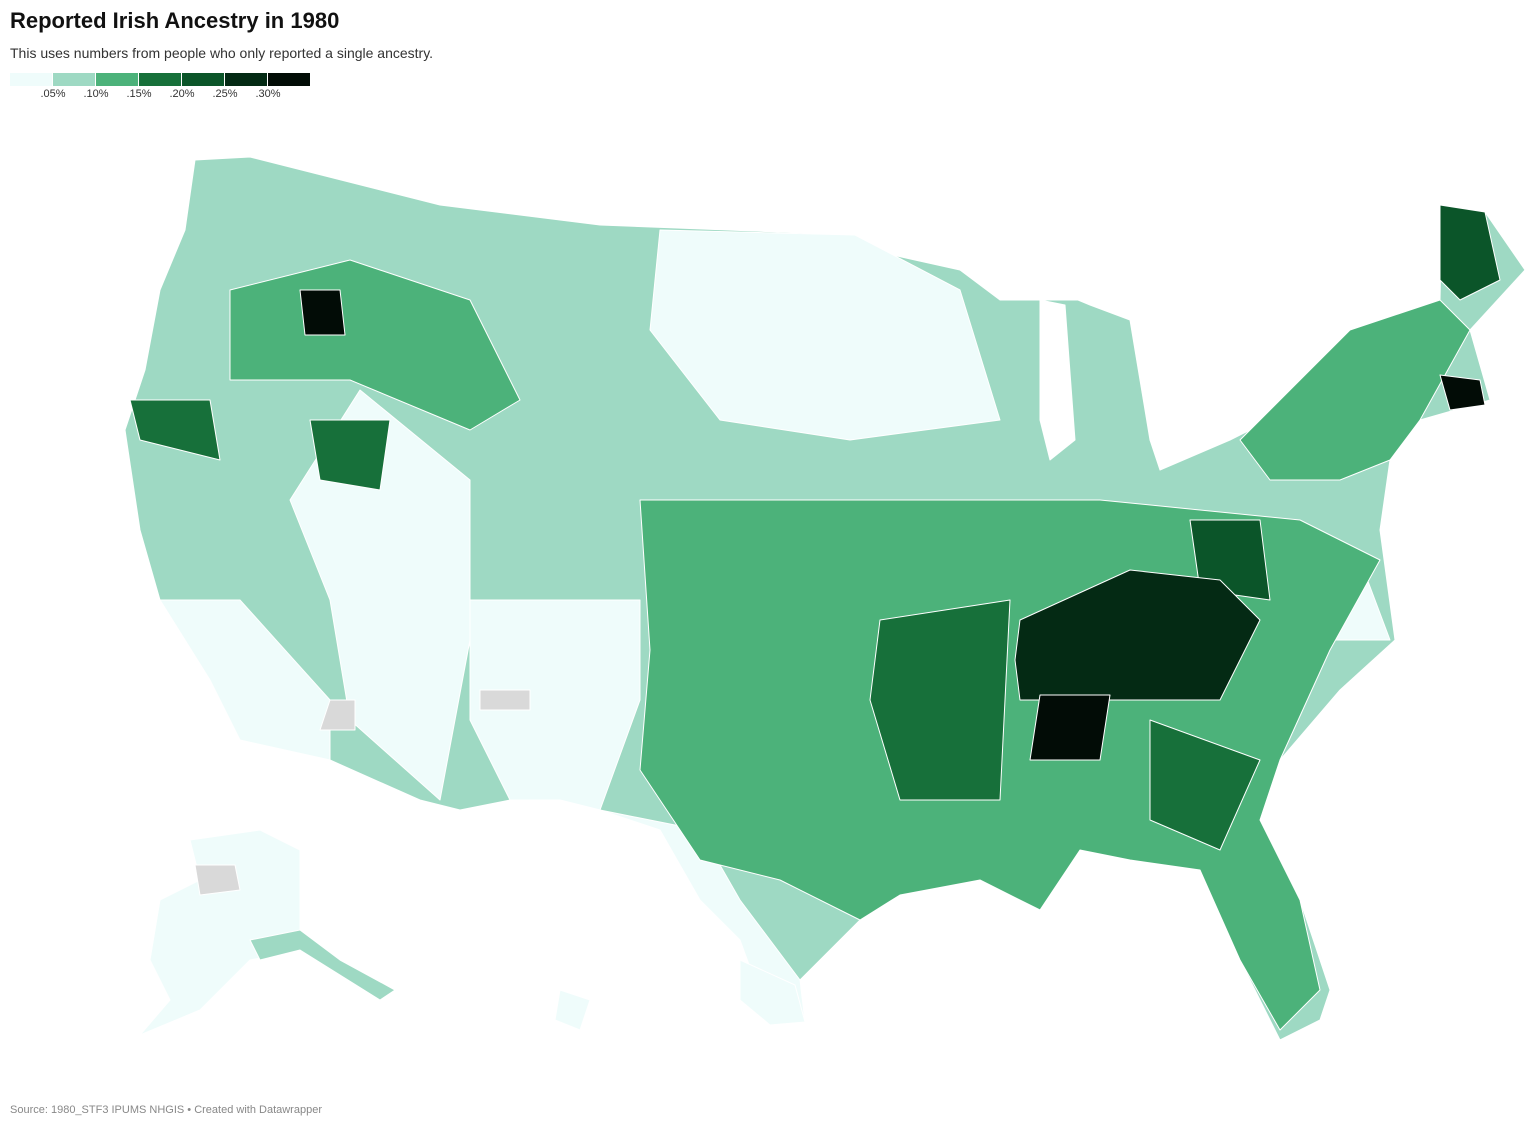  I want to click on legend-tick: .30%, so click(268, 94).